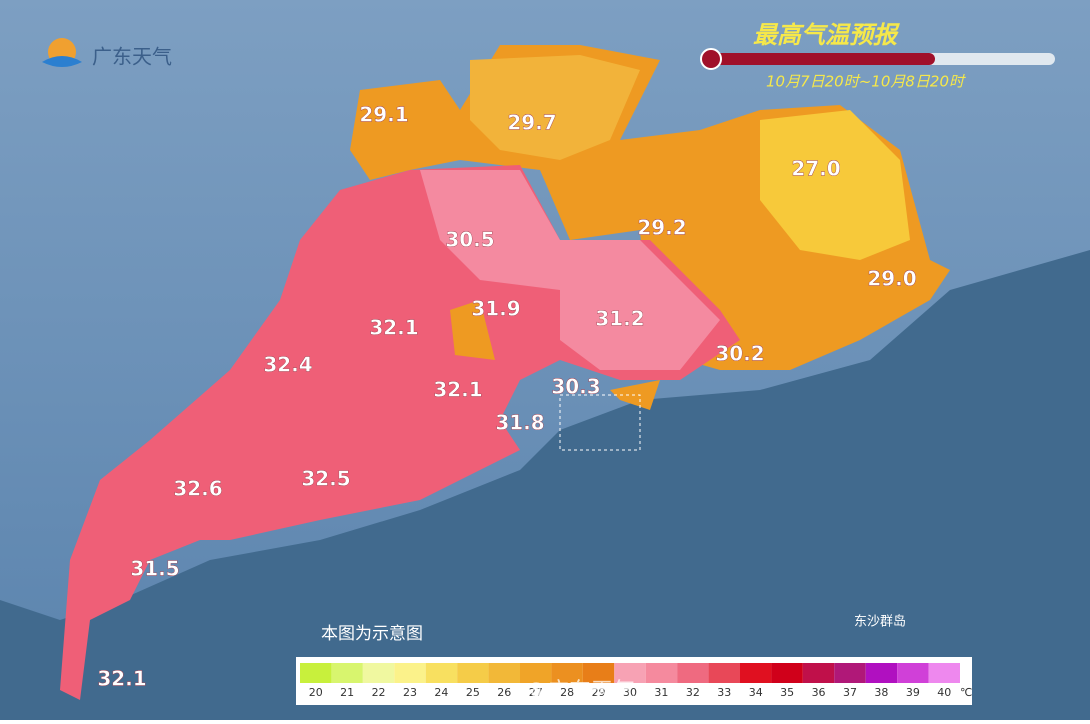 Image resolution: width=1090 pixels, height=724 pixels. Describe the element at coordinates (531, 123) in the screenshot. I see `region-label: 29.7` at that location.